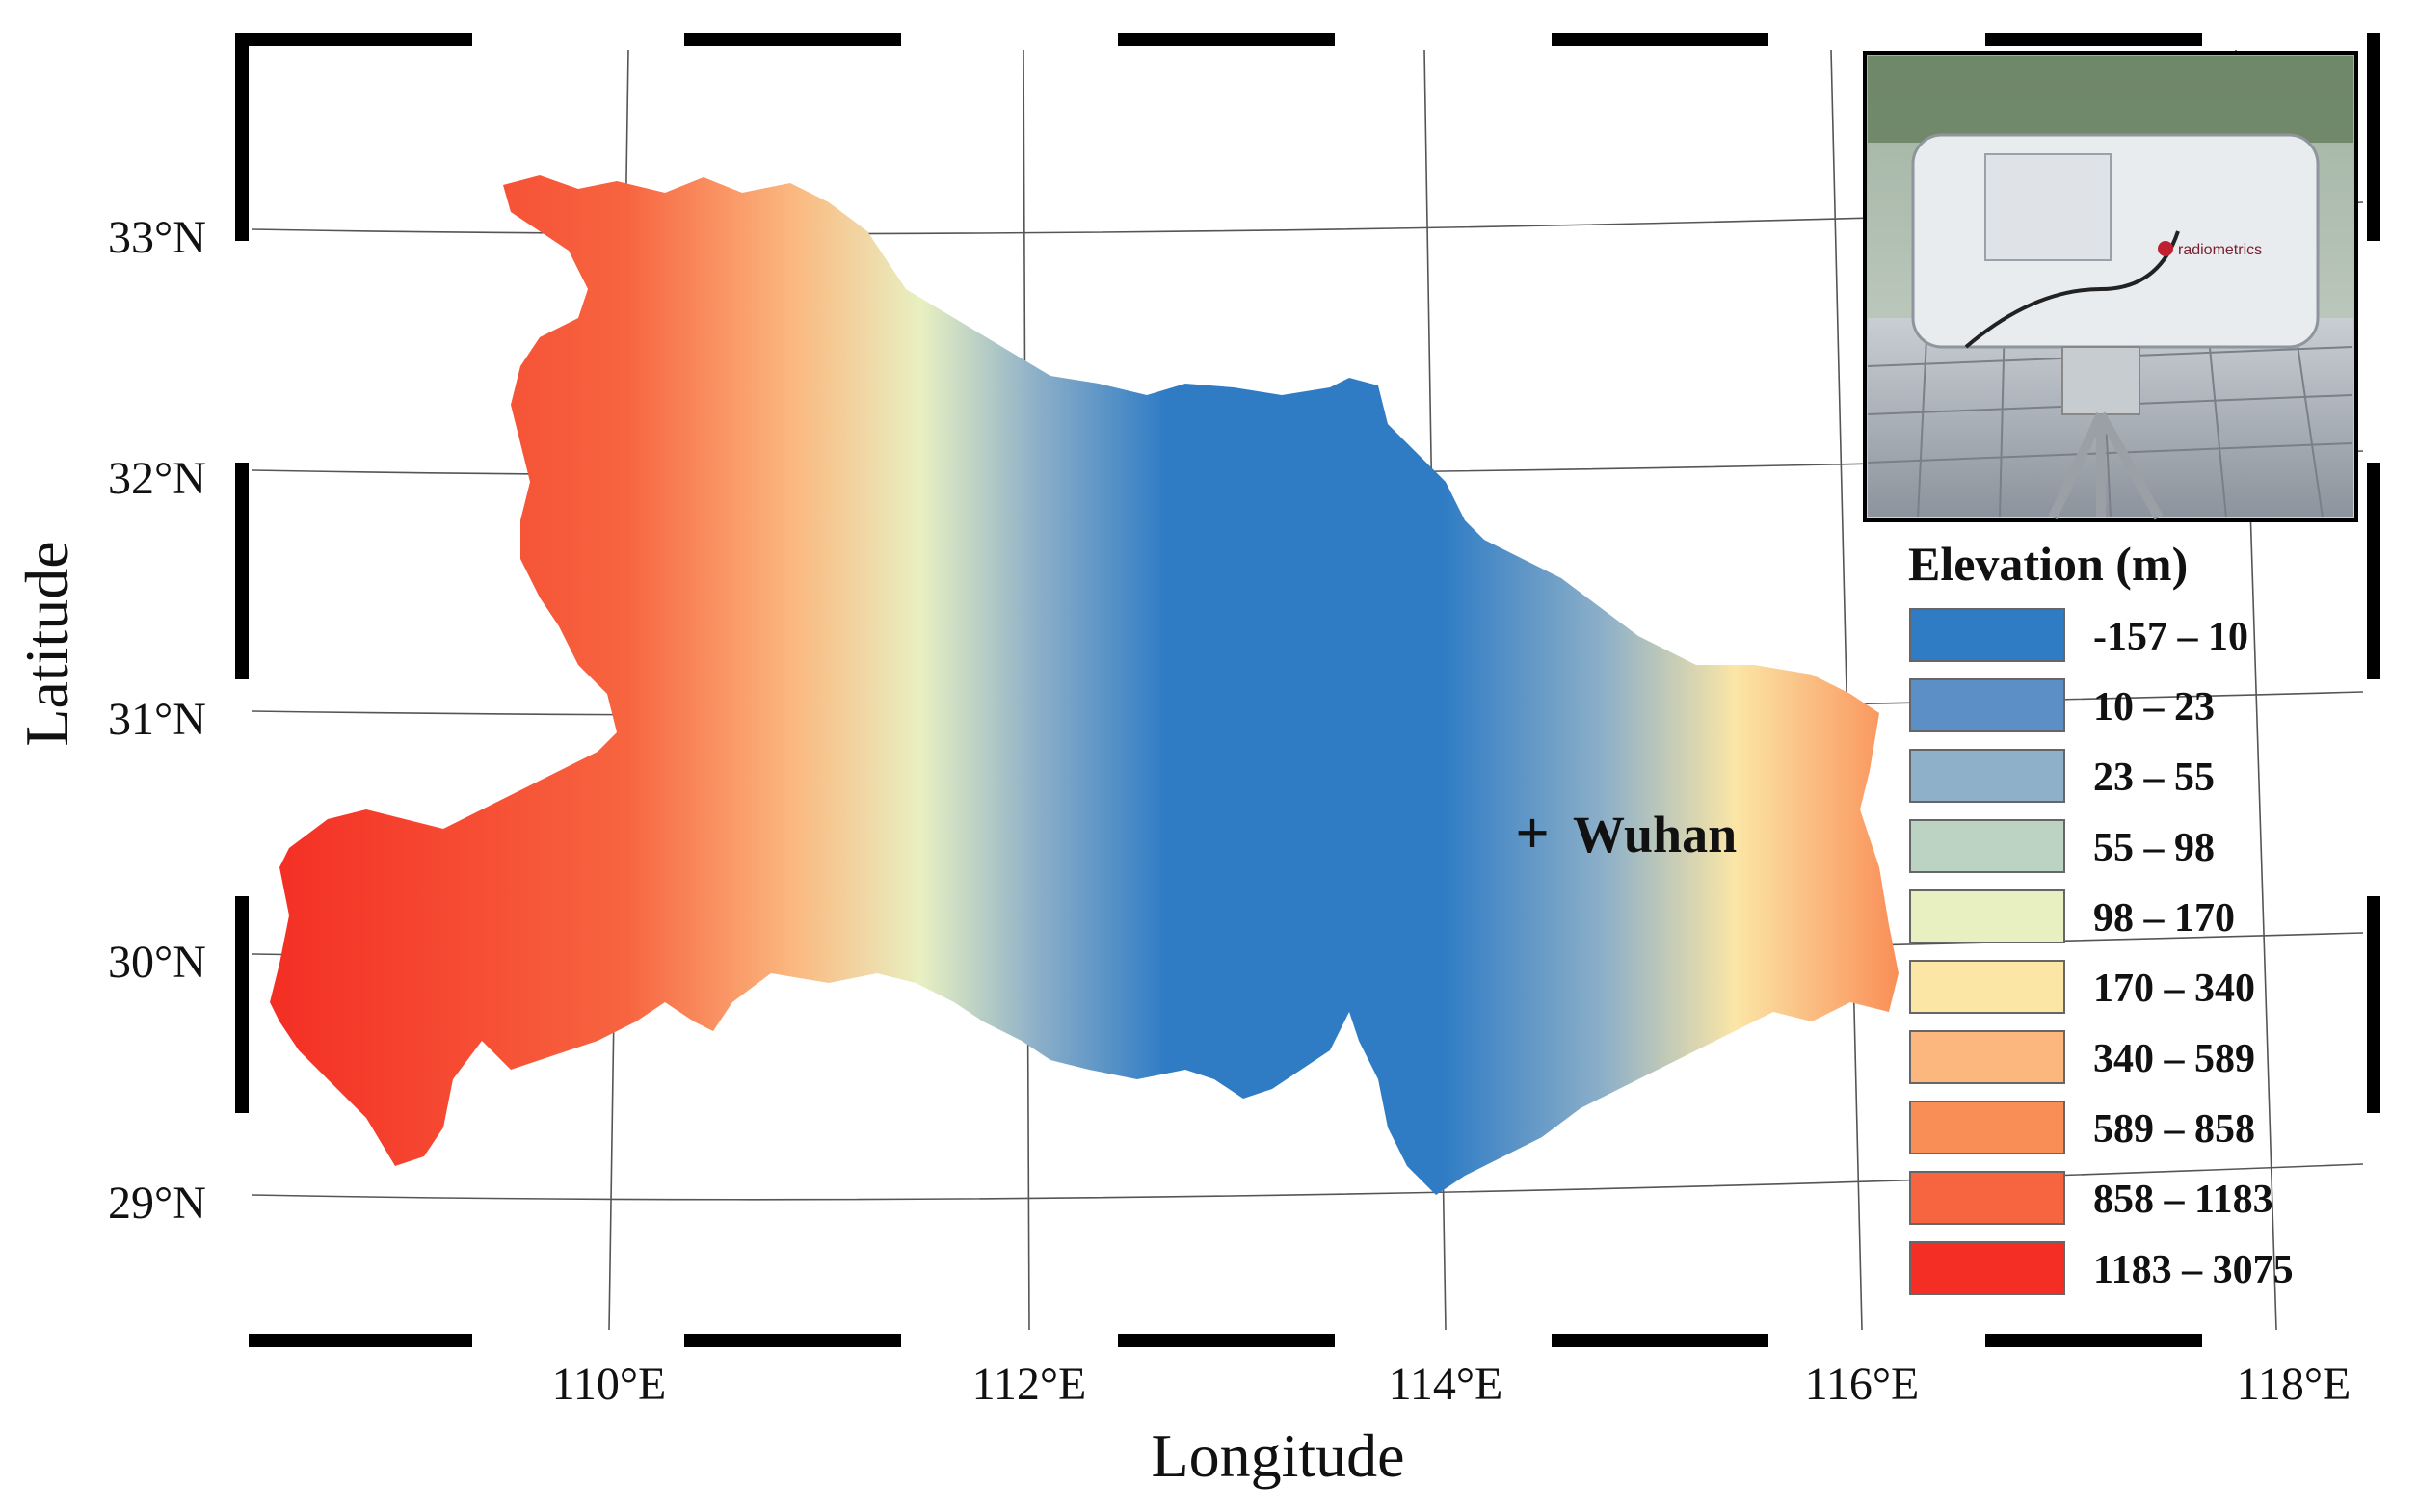  Describe the element at coordinates (47, 644) in the screenshot. I see `y-axis-title: Latitude` at that location.